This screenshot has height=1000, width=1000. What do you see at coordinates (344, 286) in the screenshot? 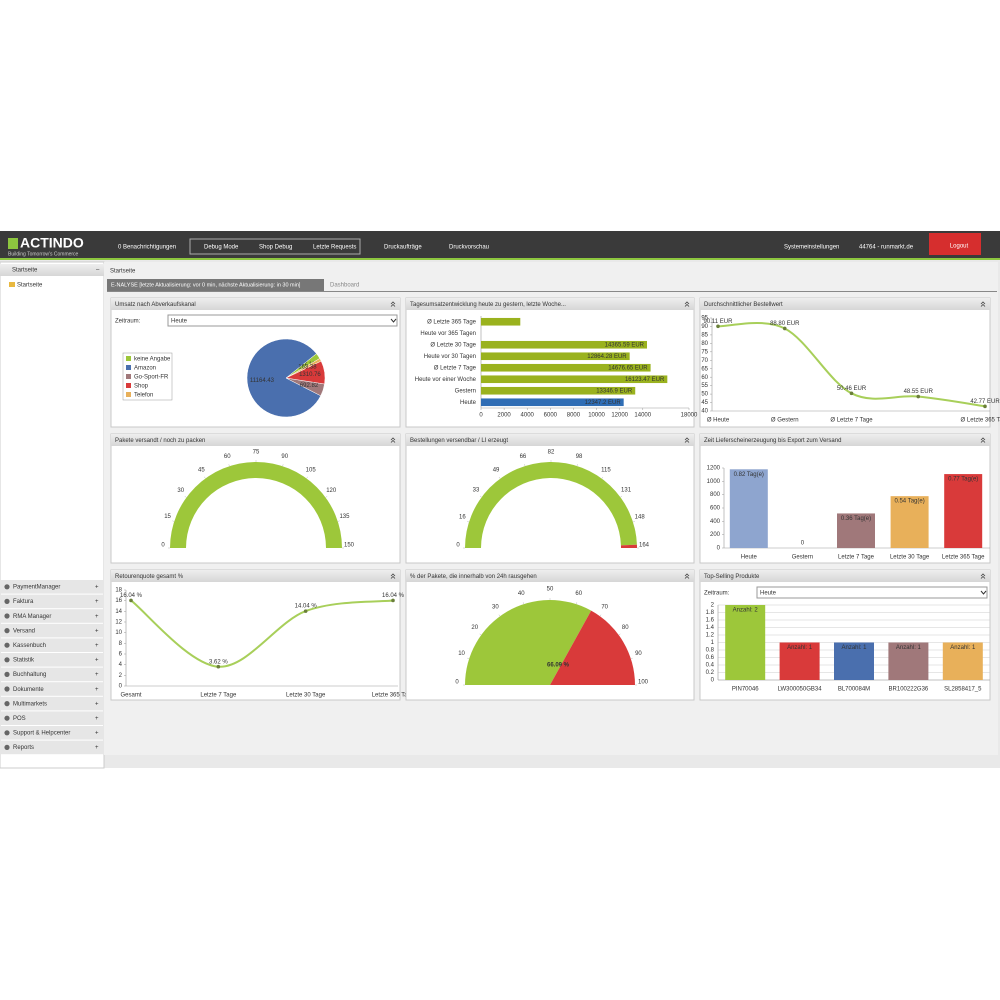
I see `tab: Dashboard` at bounding box center [344, 286].